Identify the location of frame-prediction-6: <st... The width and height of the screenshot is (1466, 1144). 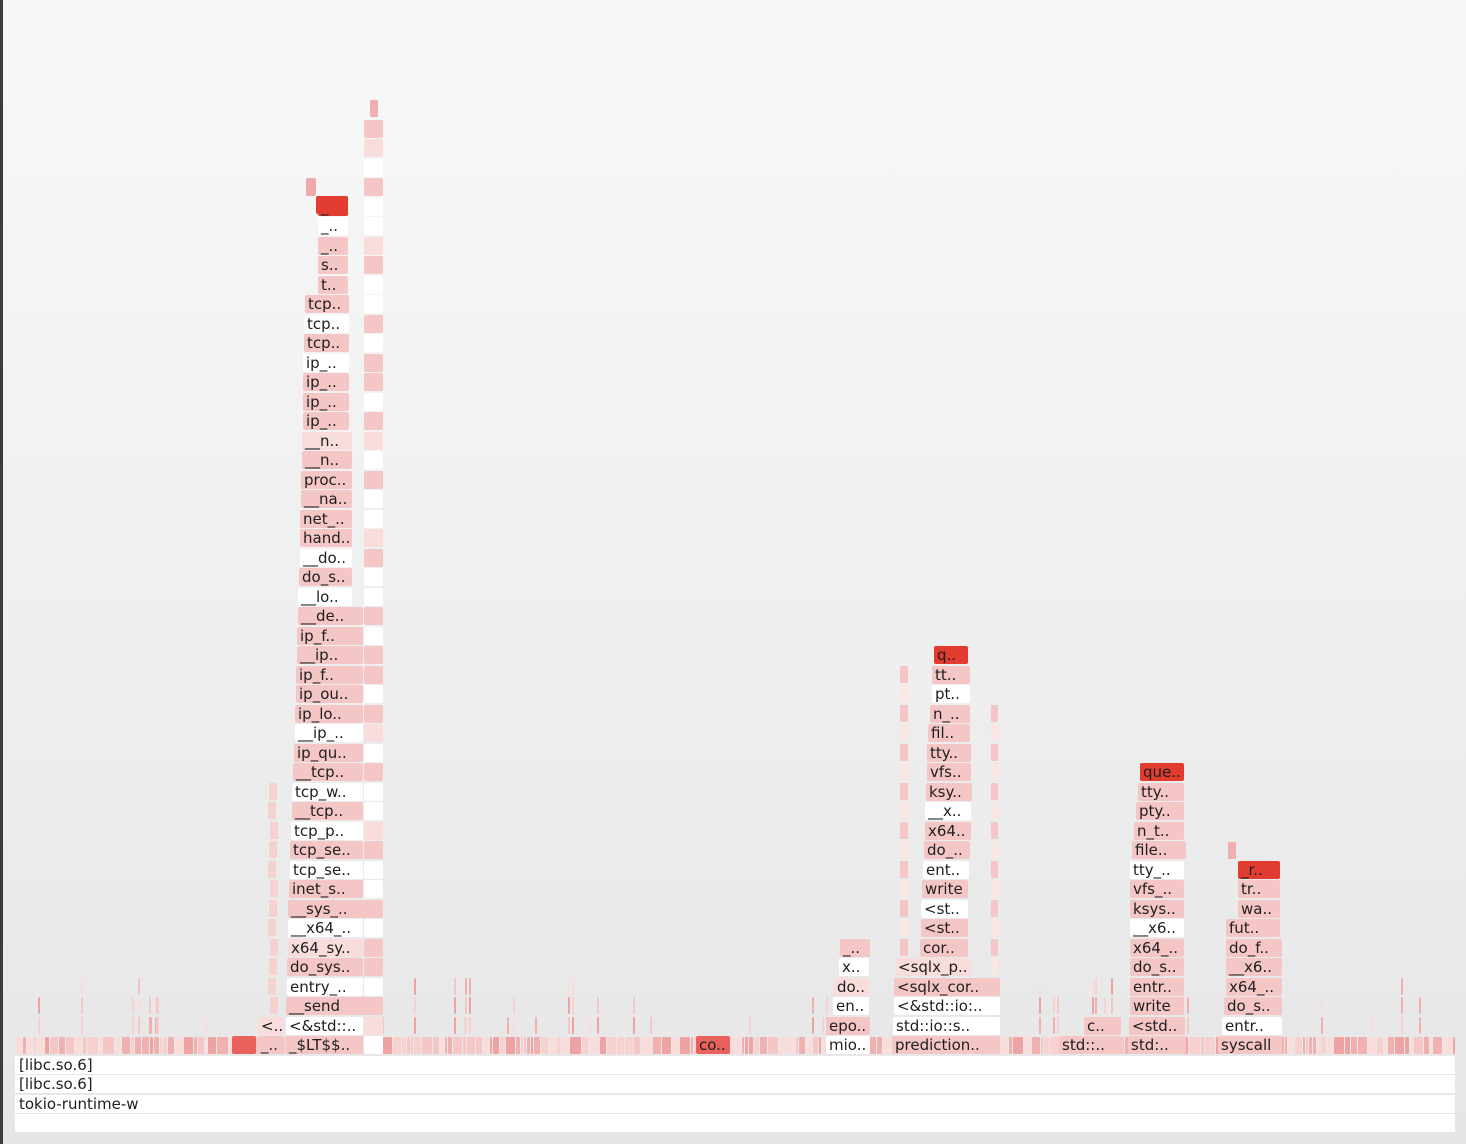
(944, 928).